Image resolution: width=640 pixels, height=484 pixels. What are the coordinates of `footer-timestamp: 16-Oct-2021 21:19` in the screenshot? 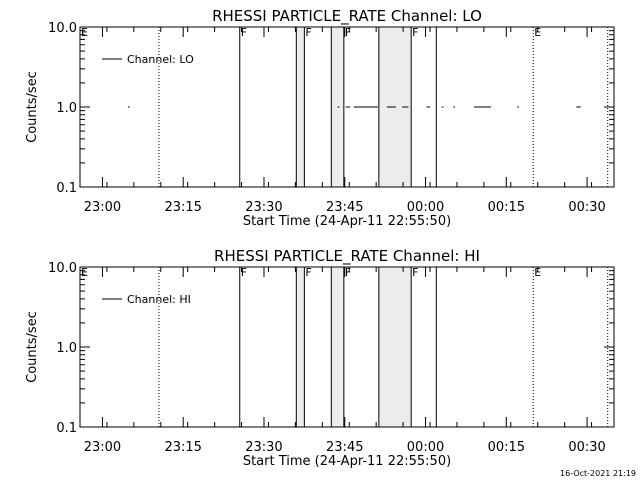 It's located at (598, 473).